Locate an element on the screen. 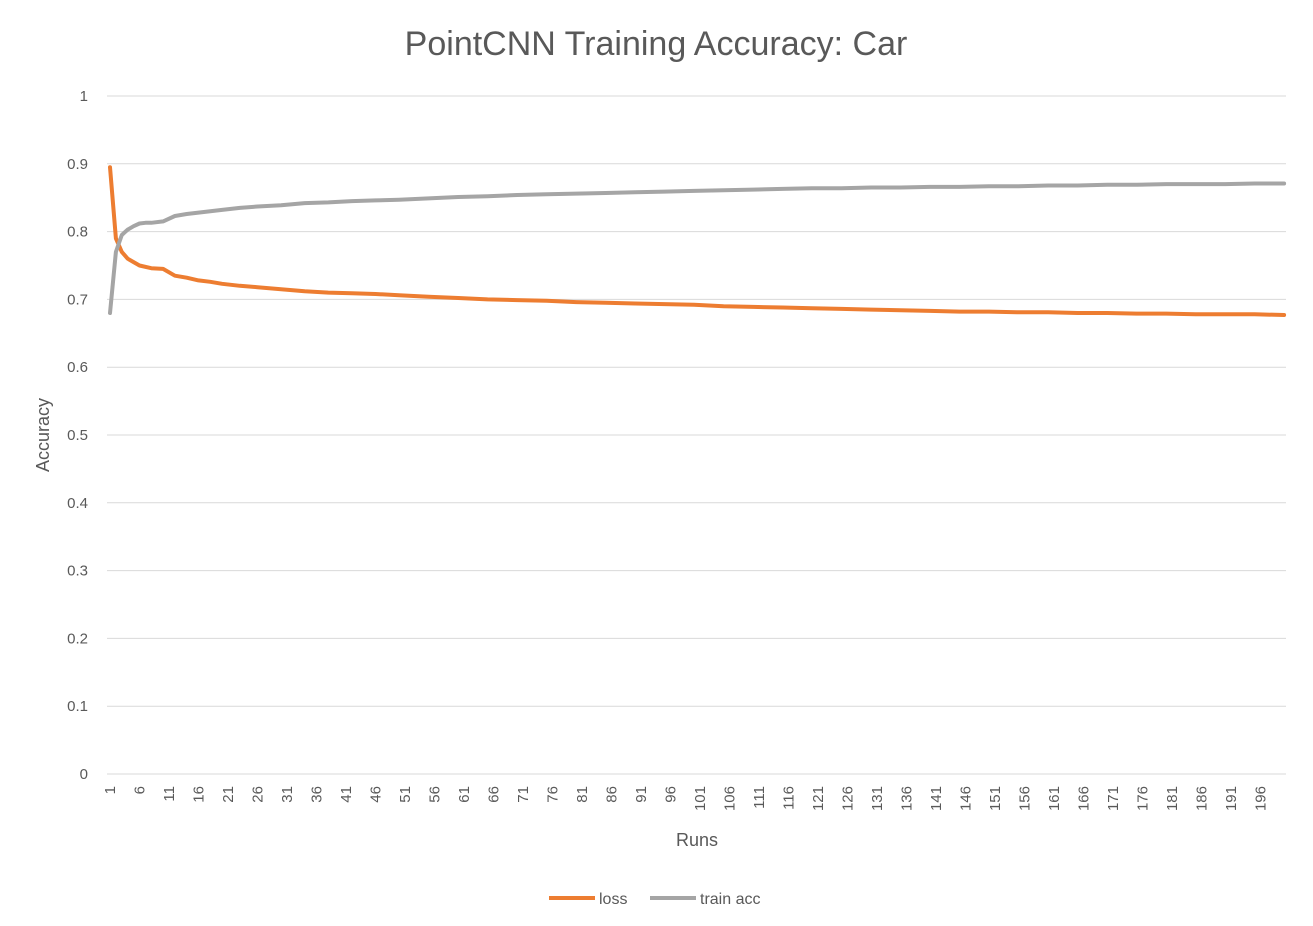  x-tick-label: 66 is located at coordinates (494, 794).